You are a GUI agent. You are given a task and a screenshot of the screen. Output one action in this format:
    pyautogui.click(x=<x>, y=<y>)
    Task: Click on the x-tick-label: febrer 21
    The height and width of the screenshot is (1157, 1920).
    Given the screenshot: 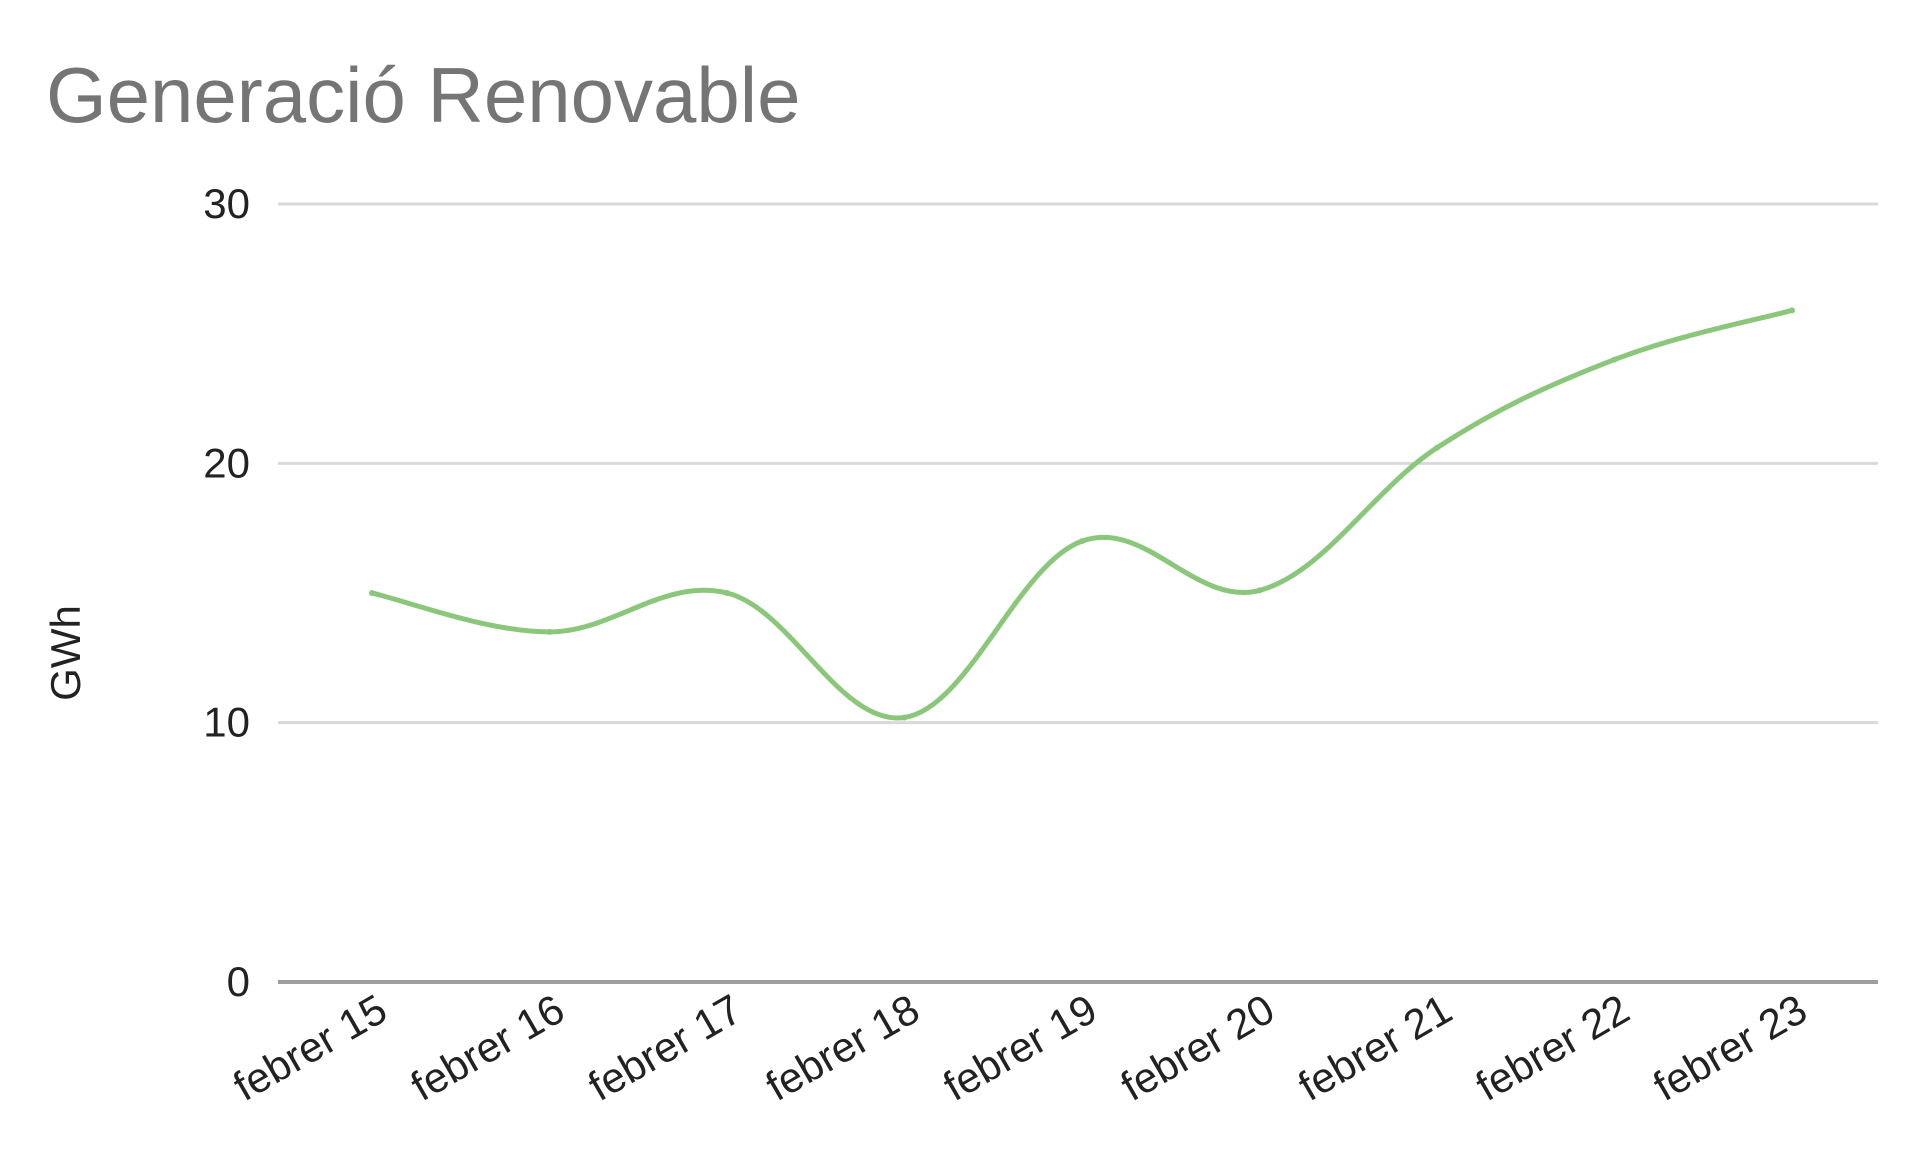 What is the action you would take?
    pyautogui.click(x=1374, y=1047)
    